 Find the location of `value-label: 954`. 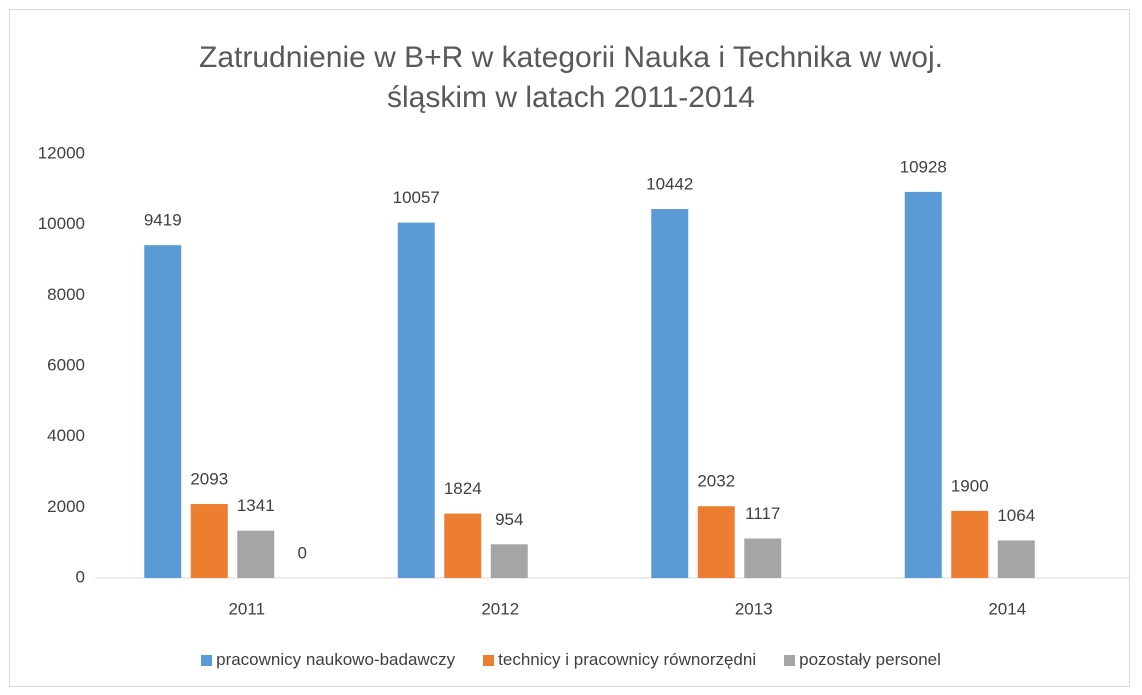

value-label: 954 is located at coordinates (509, 519).